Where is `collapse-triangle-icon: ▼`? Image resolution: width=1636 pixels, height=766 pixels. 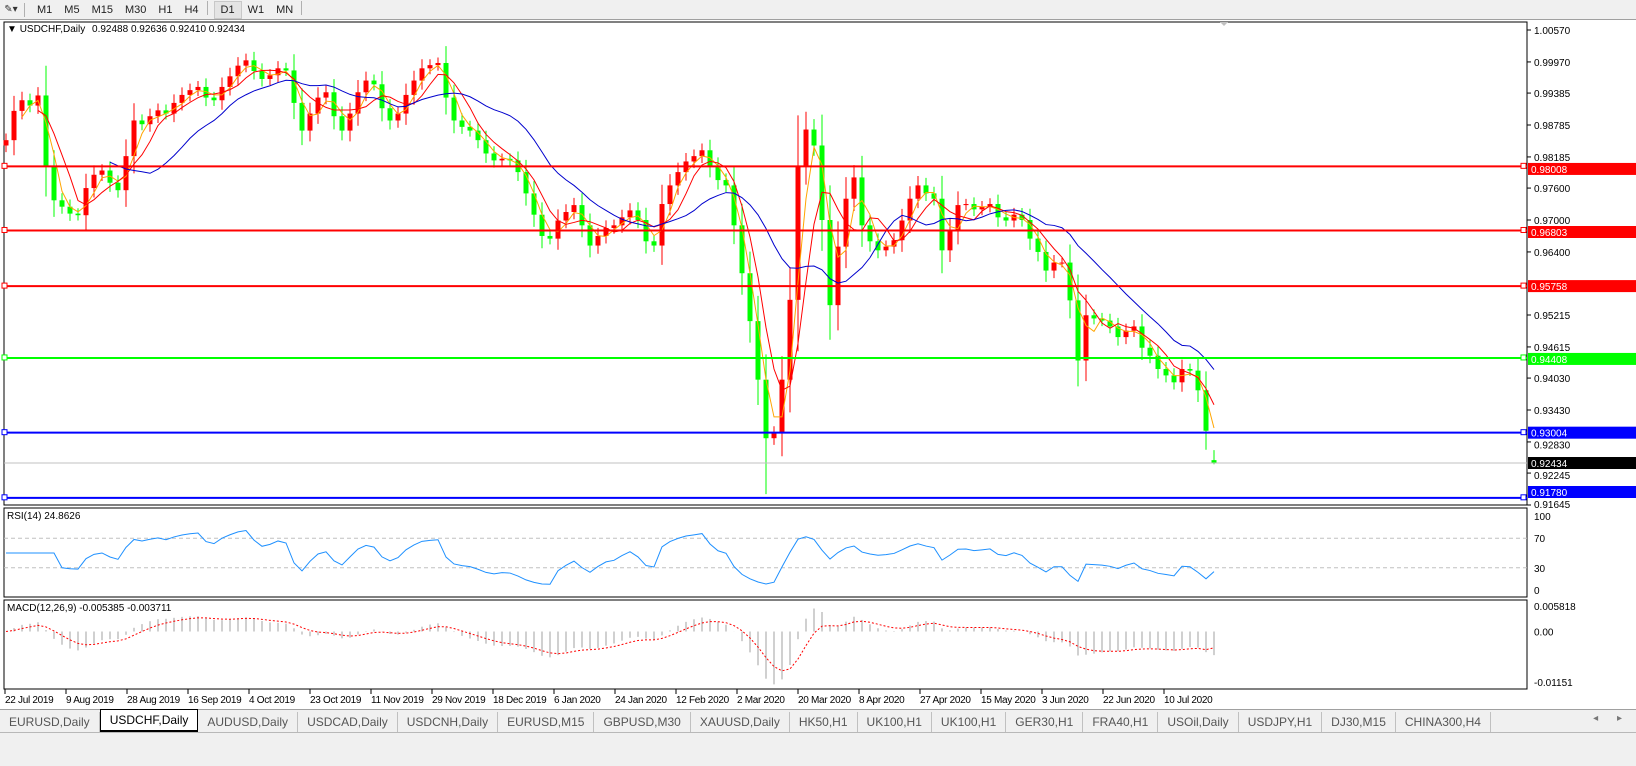 collapse-triangle-icon: ▼ is located at coordinates (12, 29).